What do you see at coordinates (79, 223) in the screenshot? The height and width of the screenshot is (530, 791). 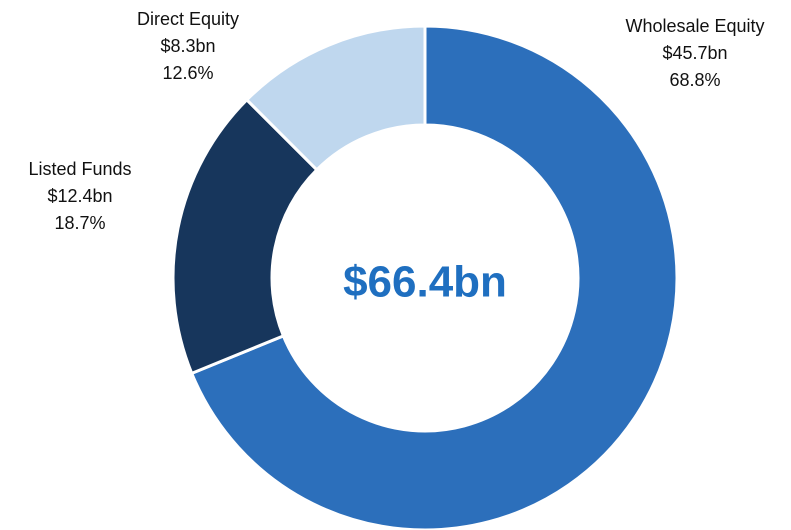 I see `slice-percent: 18.7%` at bounding box center [79, 223].